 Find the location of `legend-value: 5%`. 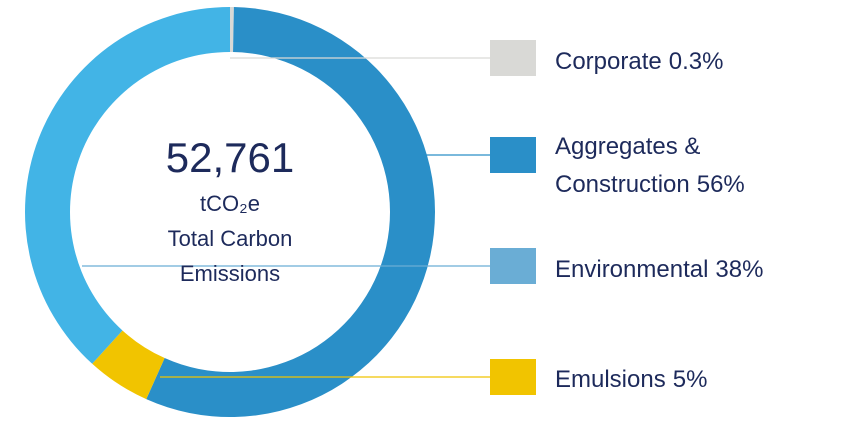

legend-value: 5% is located at coordinates (690, 379).